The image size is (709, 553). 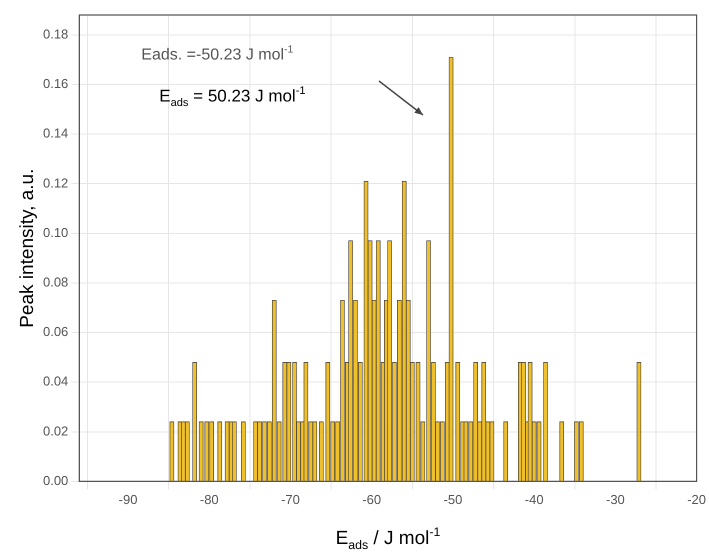 What do you see at coordinates (696, 499) in the screenshot?
I see `x-tick-label: -20` at bounding box center [696, 499].